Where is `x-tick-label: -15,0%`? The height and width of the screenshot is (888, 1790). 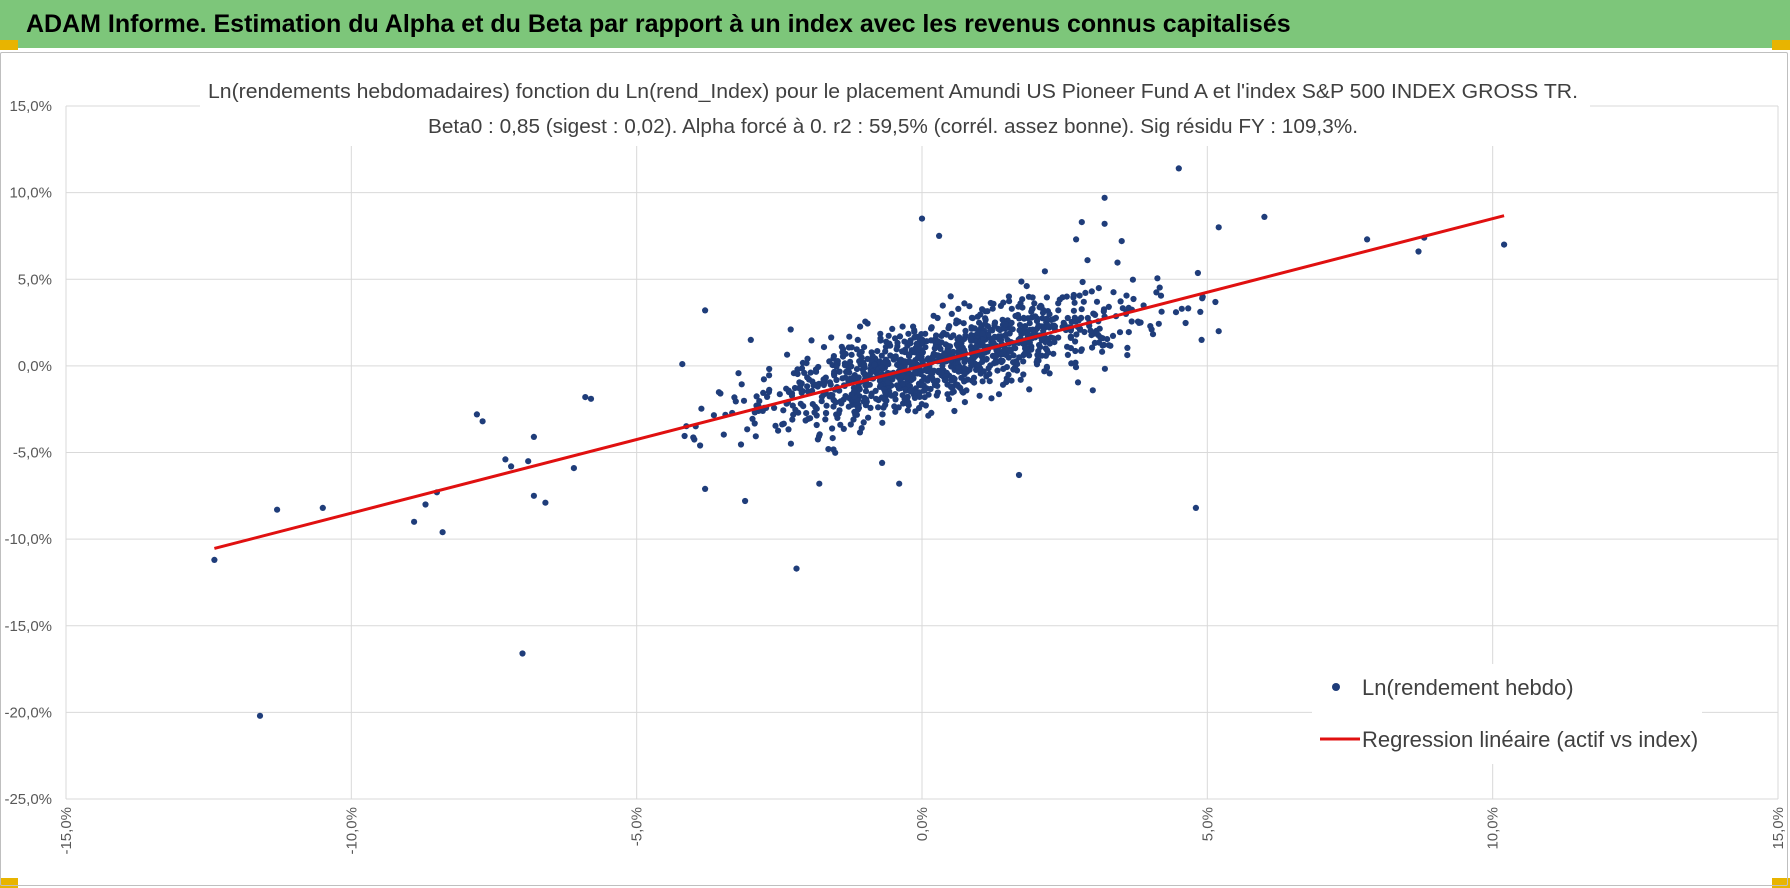
x-tick-label: -15,0% is located at coordinates (66, 831).